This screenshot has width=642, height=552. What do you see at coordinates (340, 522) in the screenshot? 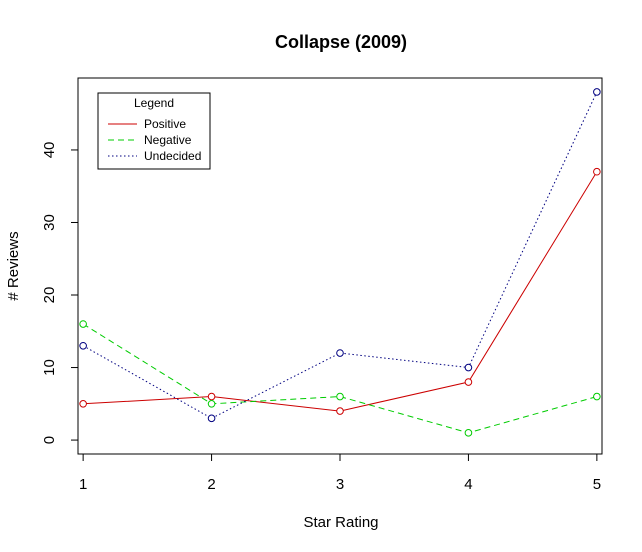
I see `x-axis-label: Star Rating` at bounding box center [340, 522].